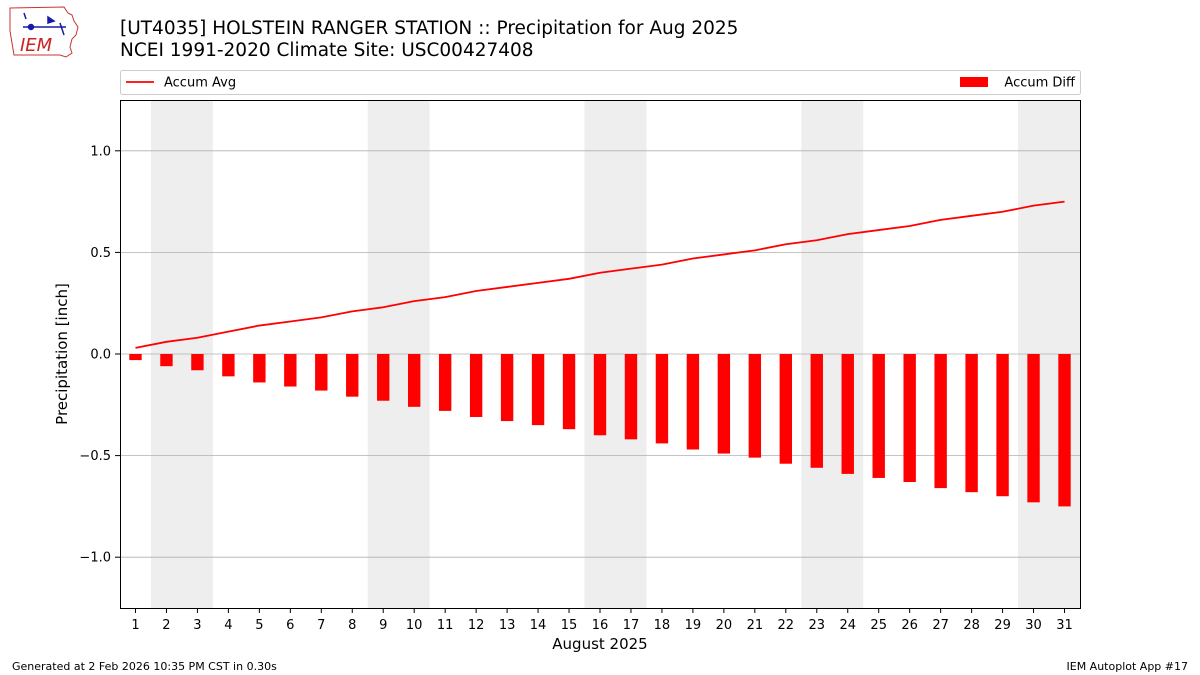 The image size is (1200, 675). What do you see at coordinates (100, 253) in the screenshot?
I see `y-tick-label: 0.5` at bounding box center [100, 253].